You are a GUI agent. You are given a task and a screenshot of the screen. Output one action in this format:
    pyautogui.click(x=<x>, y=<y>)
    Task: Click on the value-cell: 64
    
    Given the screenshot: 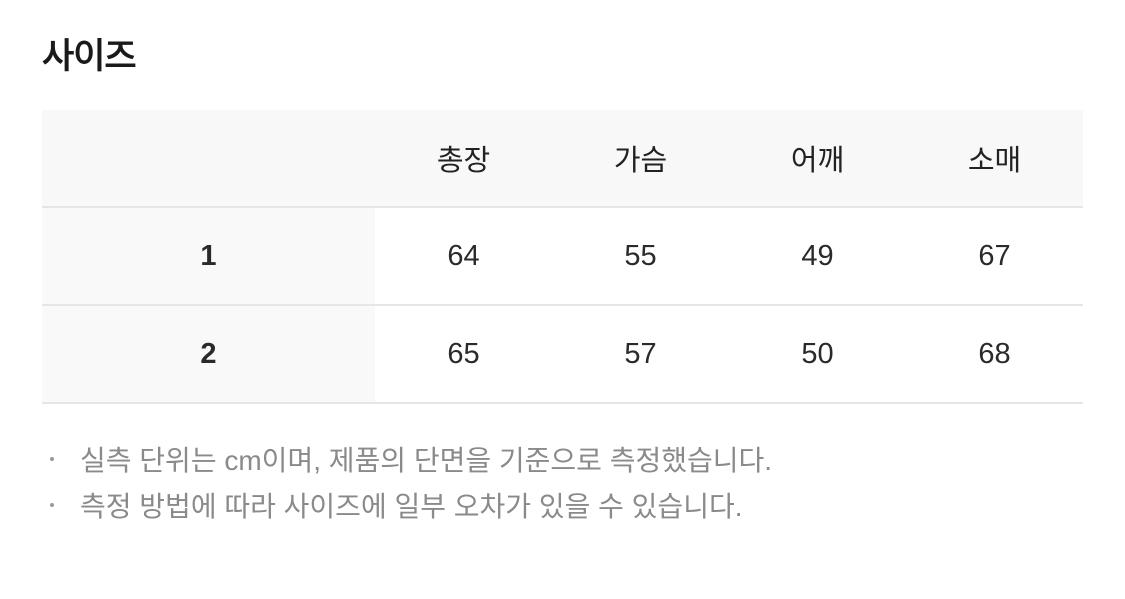 What is the action you would take?
    pyautogui.click(x=463, y=255)
    